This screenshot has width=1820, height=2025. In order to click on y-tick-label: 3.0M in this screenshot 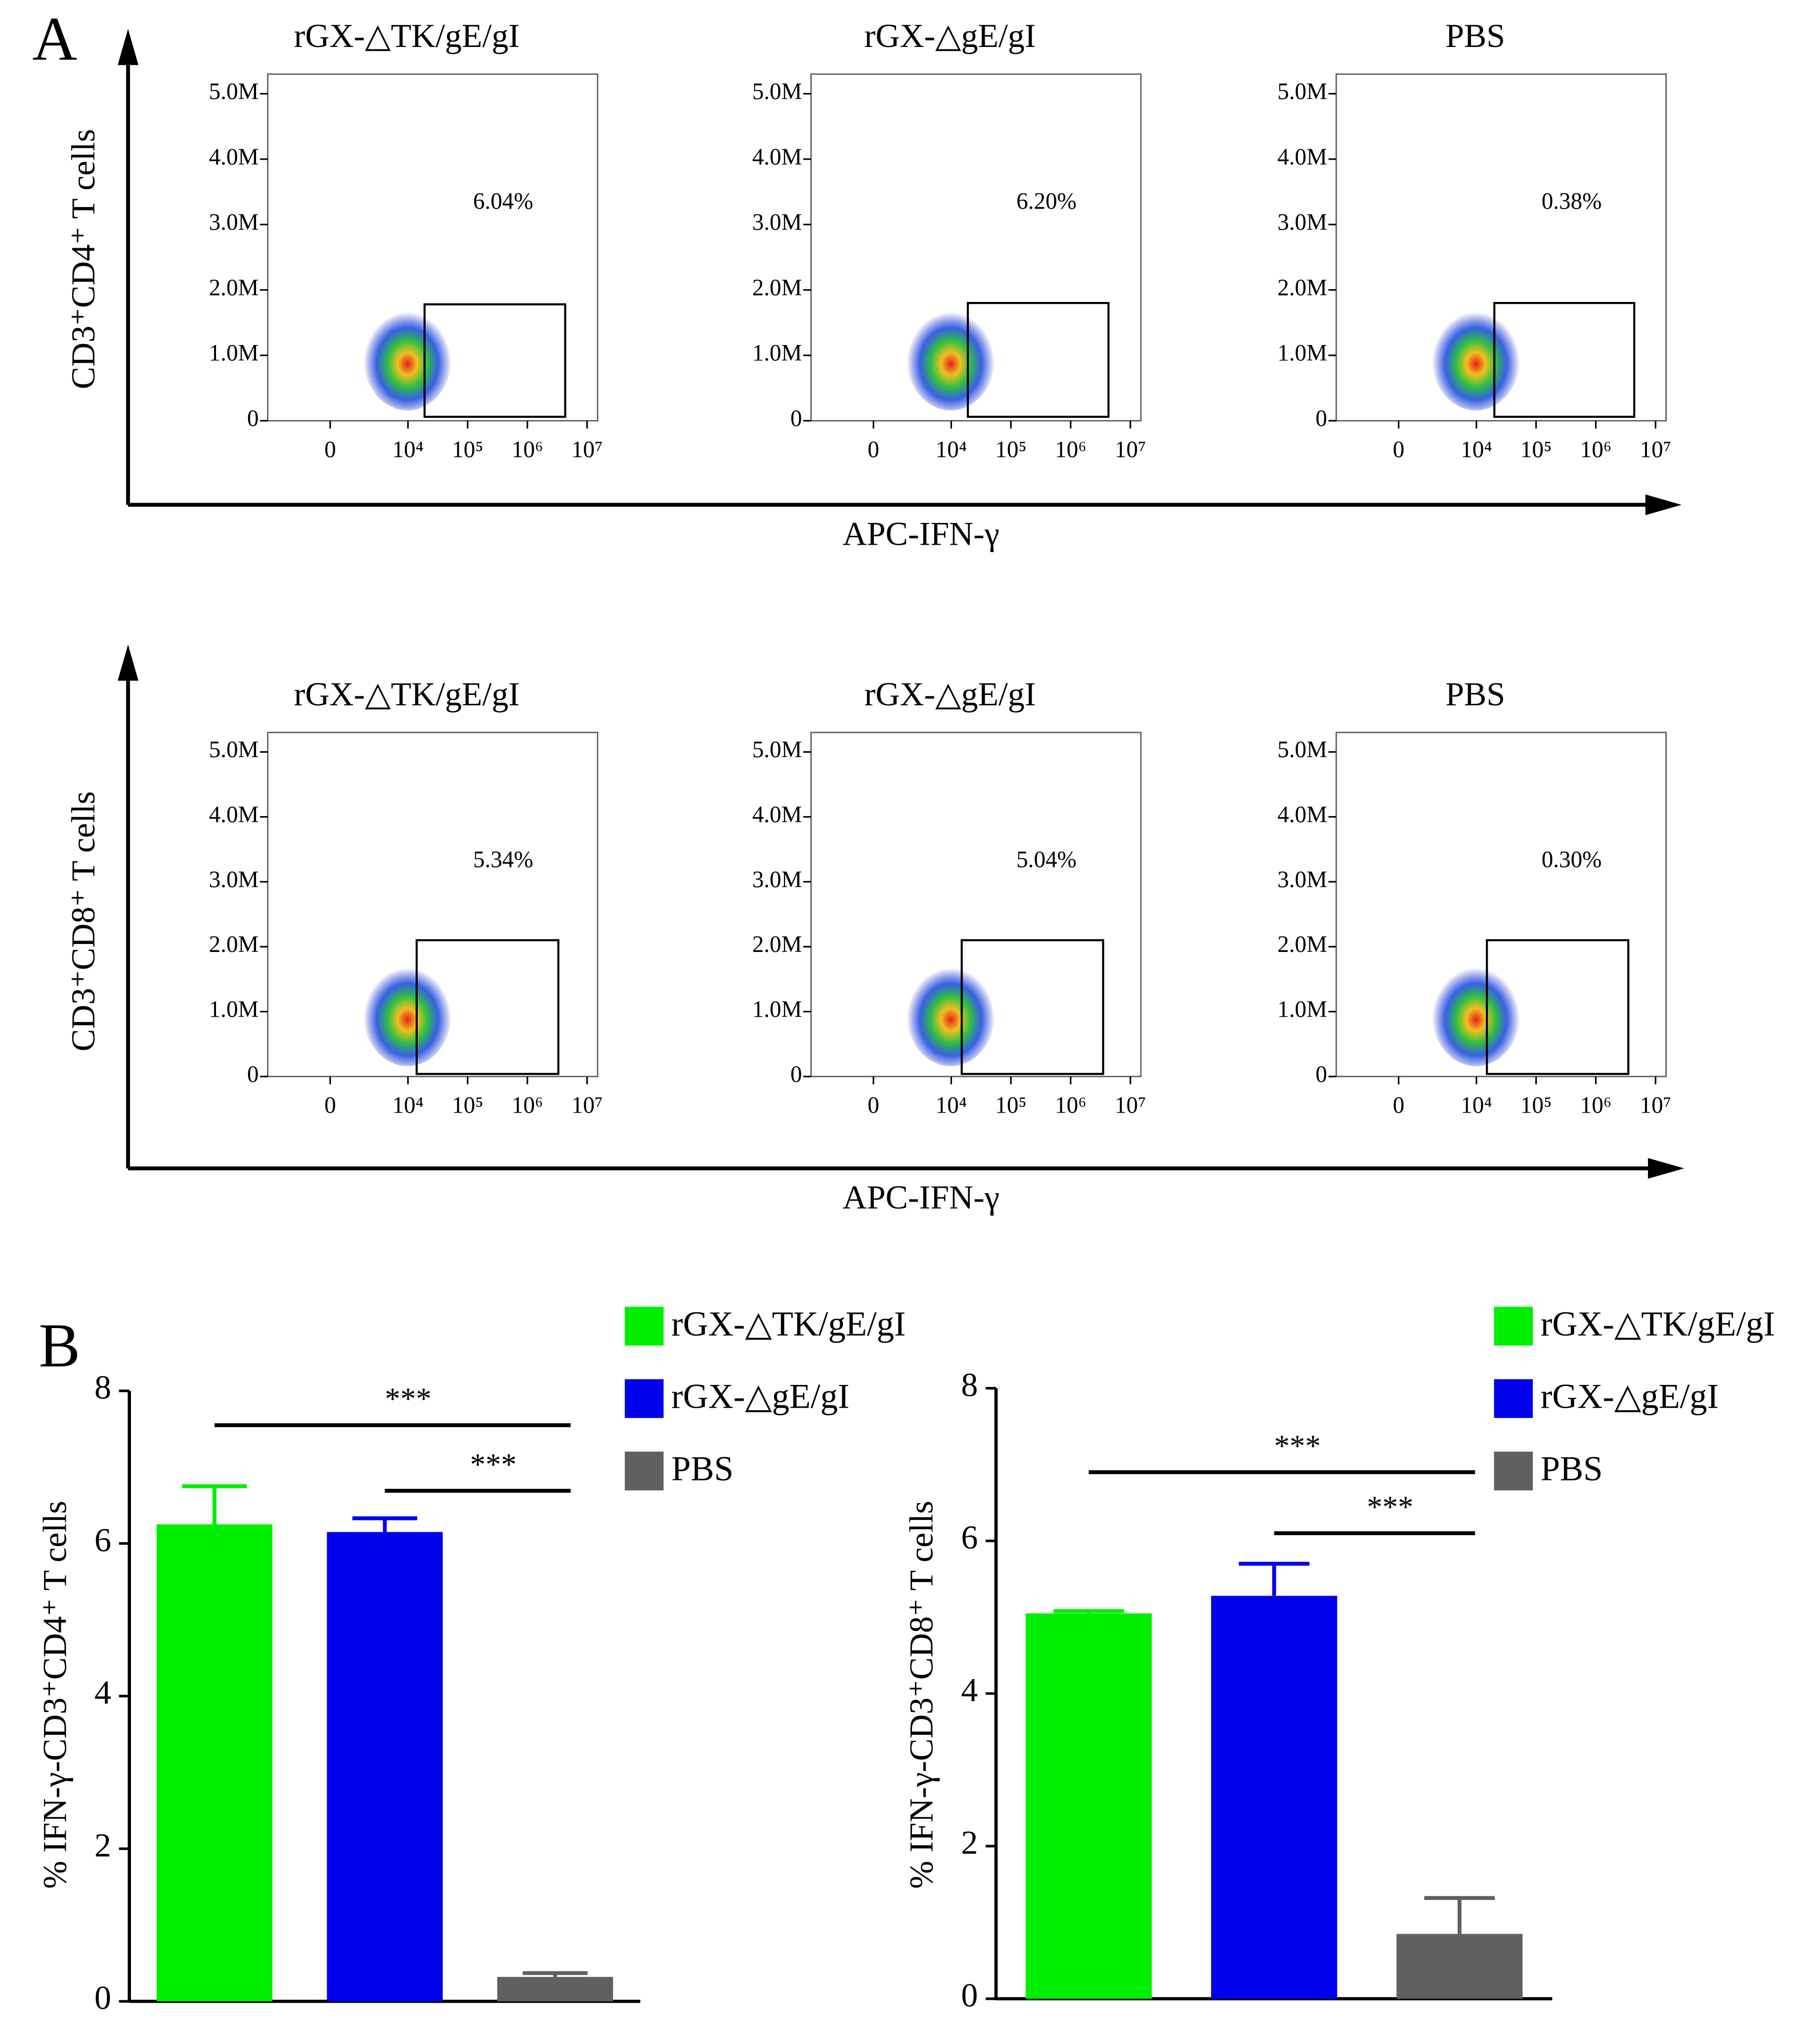, I will do `click(777, 880)`.